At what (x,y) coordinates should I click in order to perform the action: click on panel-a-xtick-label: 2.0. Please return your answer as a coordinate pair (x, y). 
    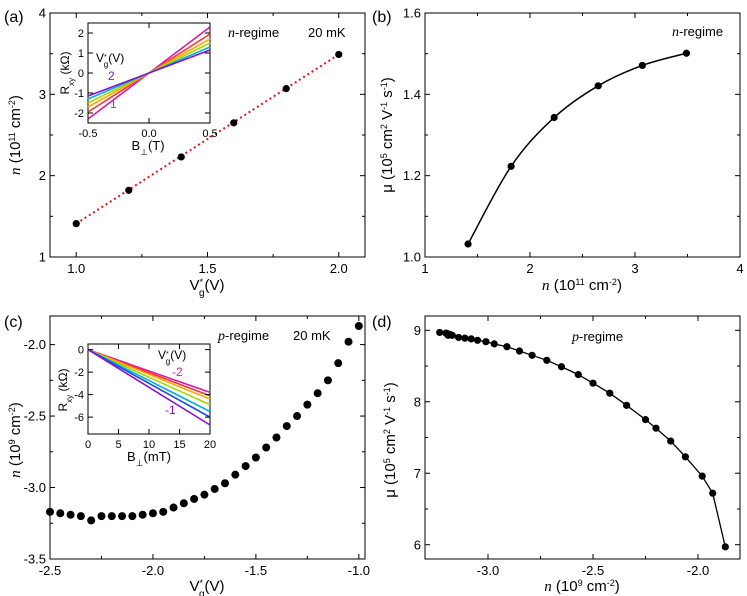
    Looking at the image, I should click on (339, 268).